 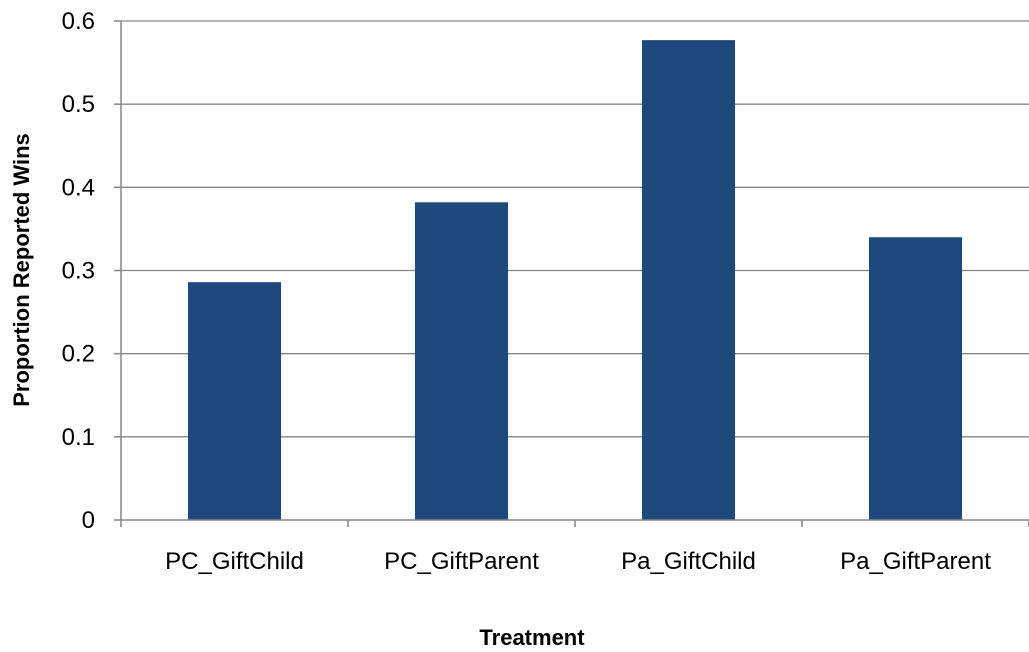 I want to click on x-tick-label: Pa_GiftParent, so click(x=915, y=561).